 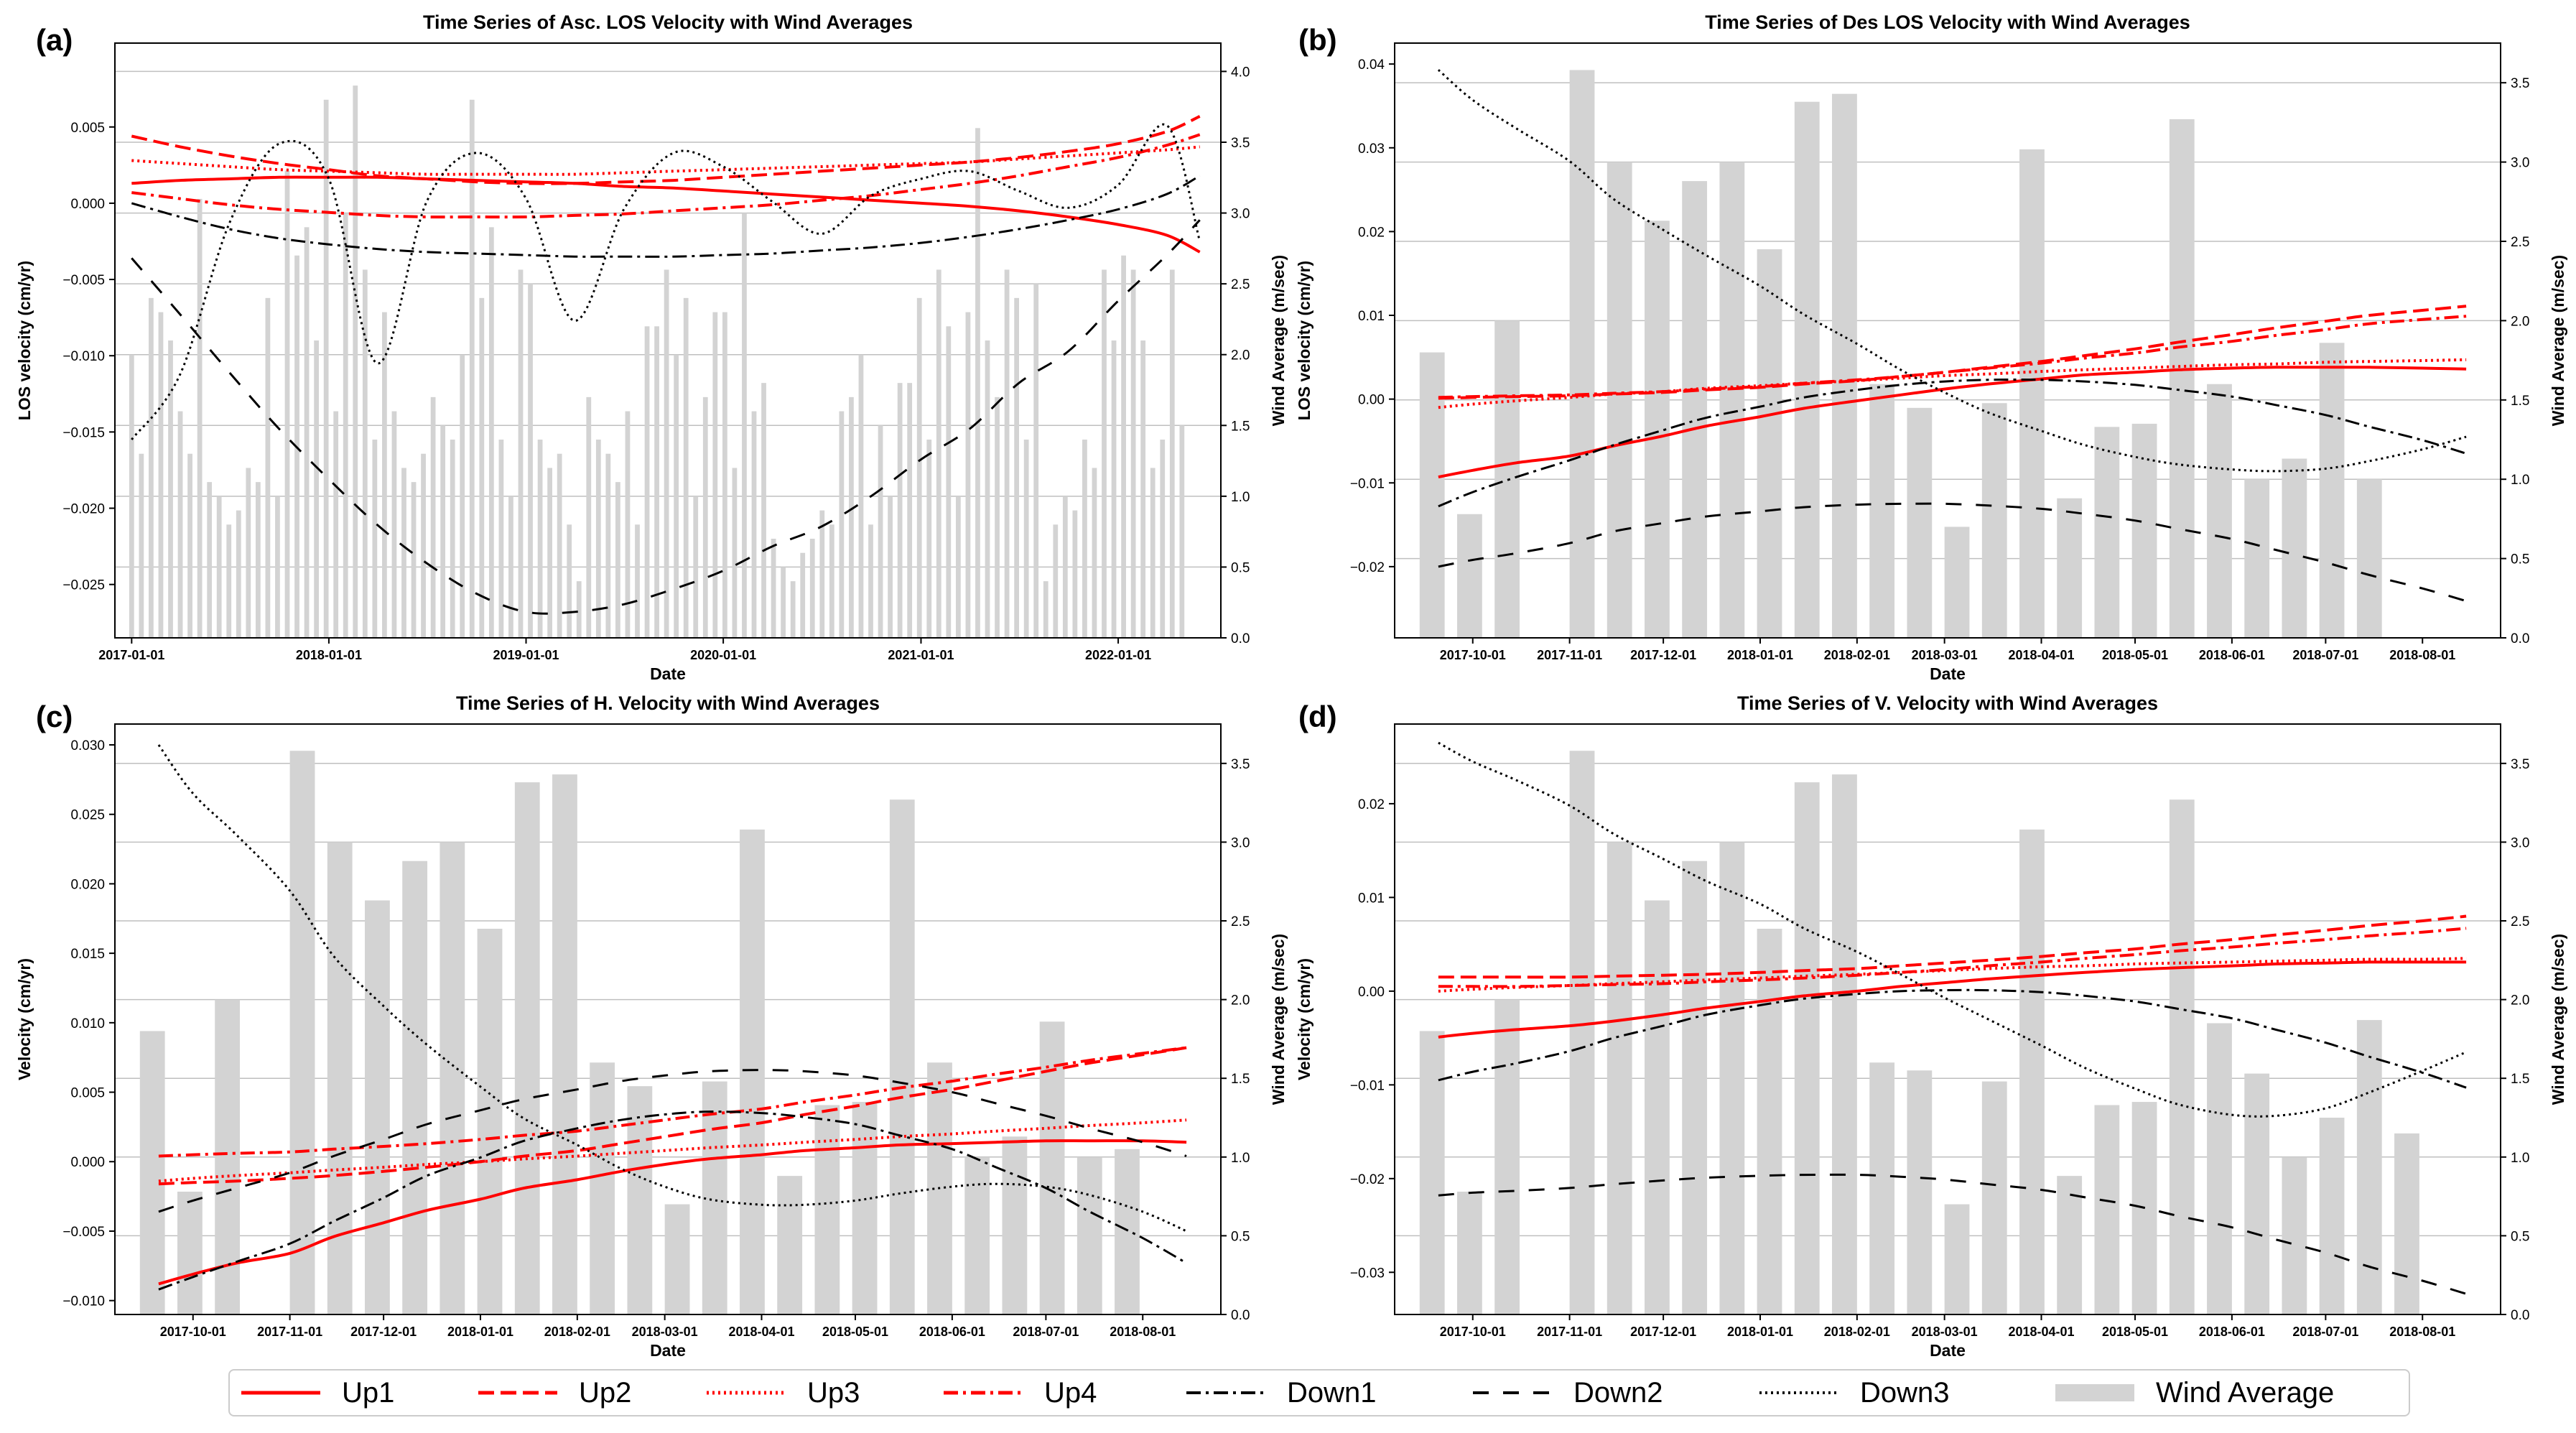 I want to click on legend-label: Wind Average, so click(x=2245, y=1392).